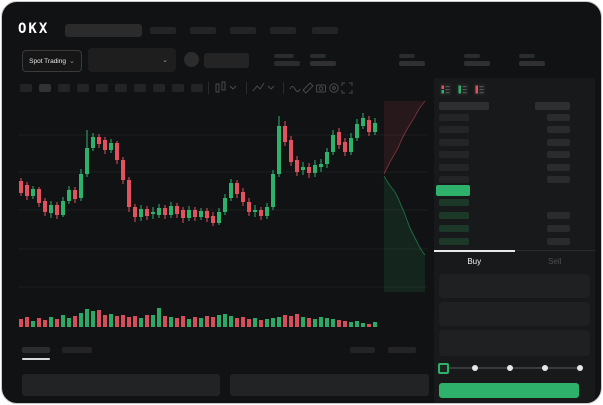 This screenshot has width=603, height=405. I want to click on amount-slider, so click(510, 368).